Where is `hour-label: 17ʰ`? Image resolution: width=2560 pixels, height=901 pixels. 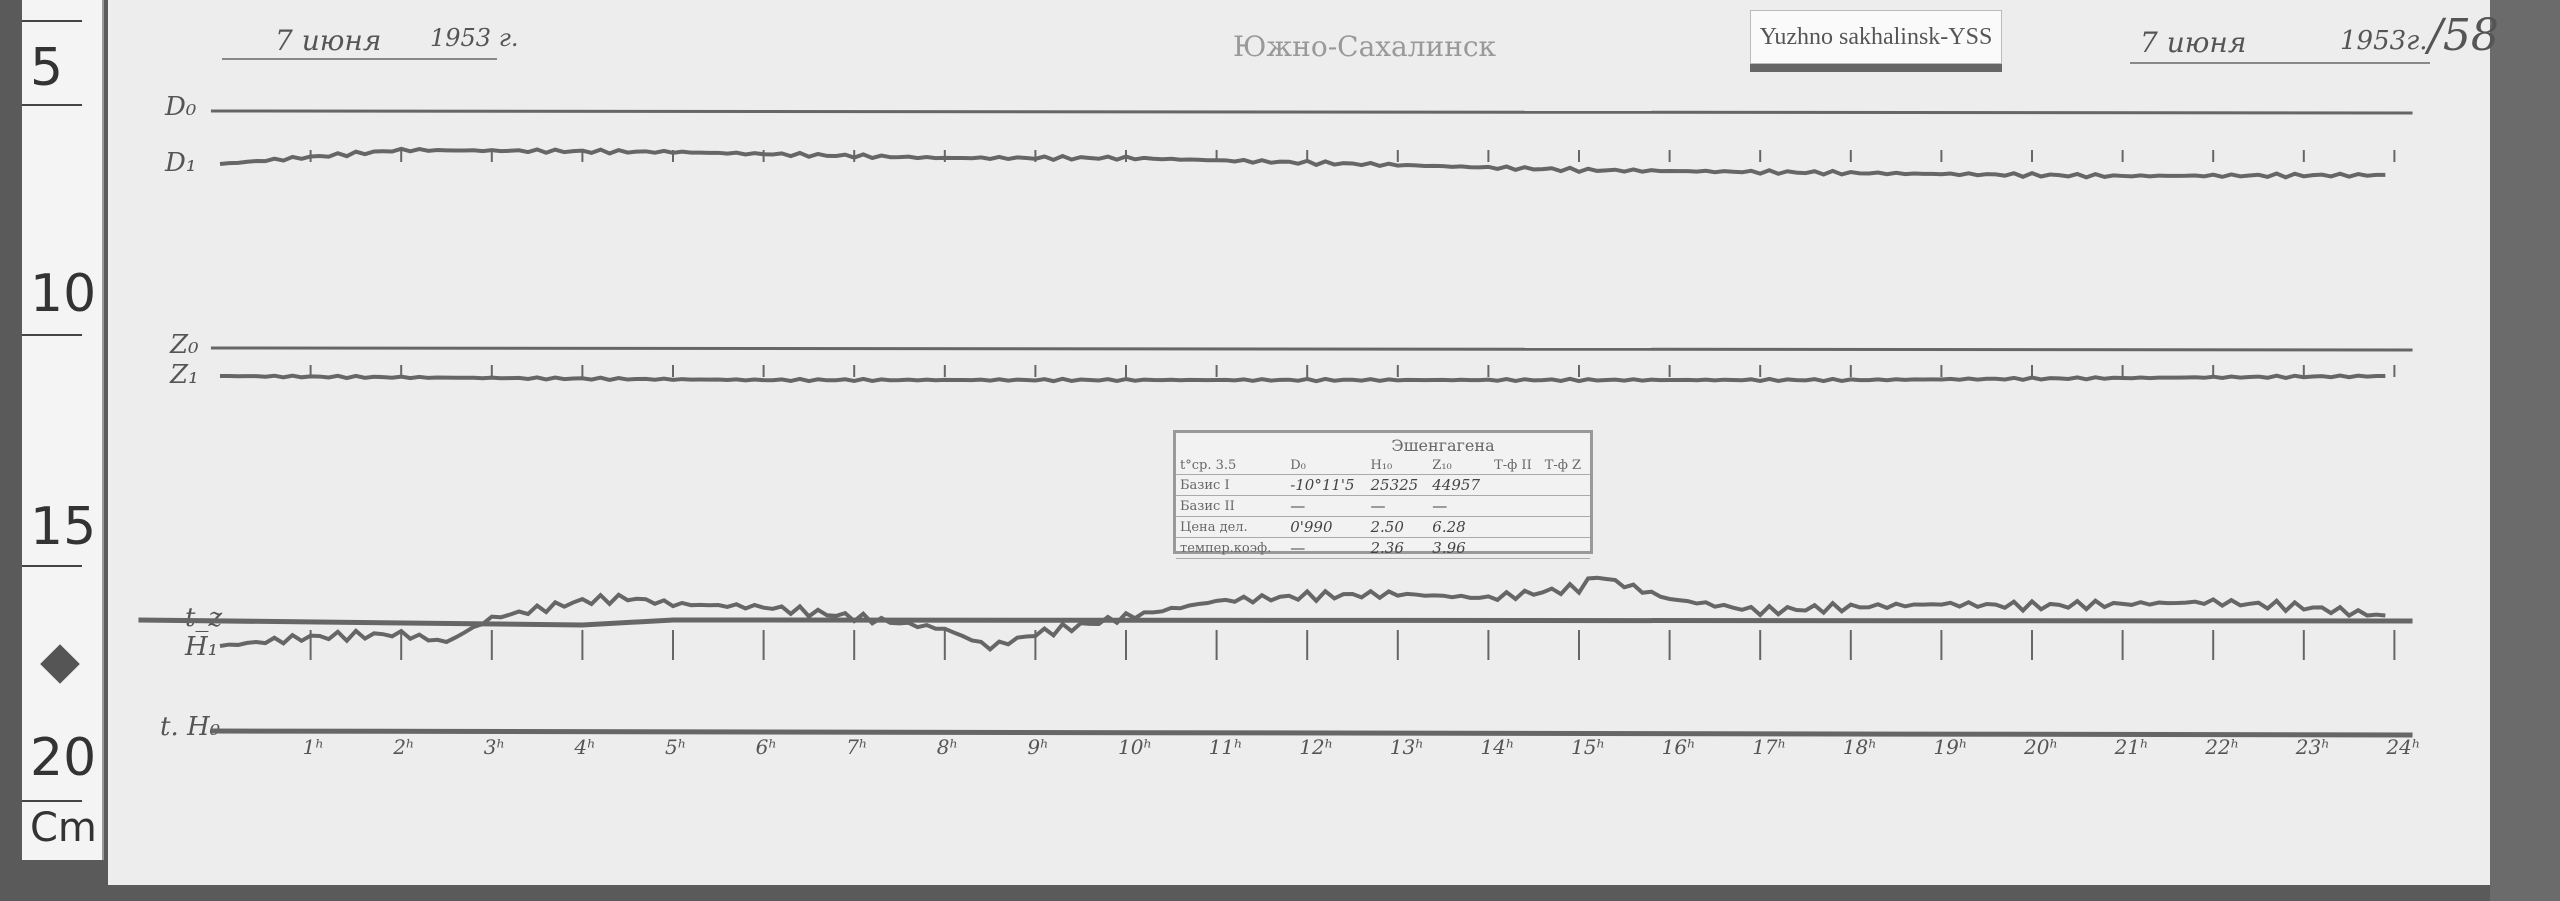
hour-label: 17ʰ is located at coordinates (1769, 747).